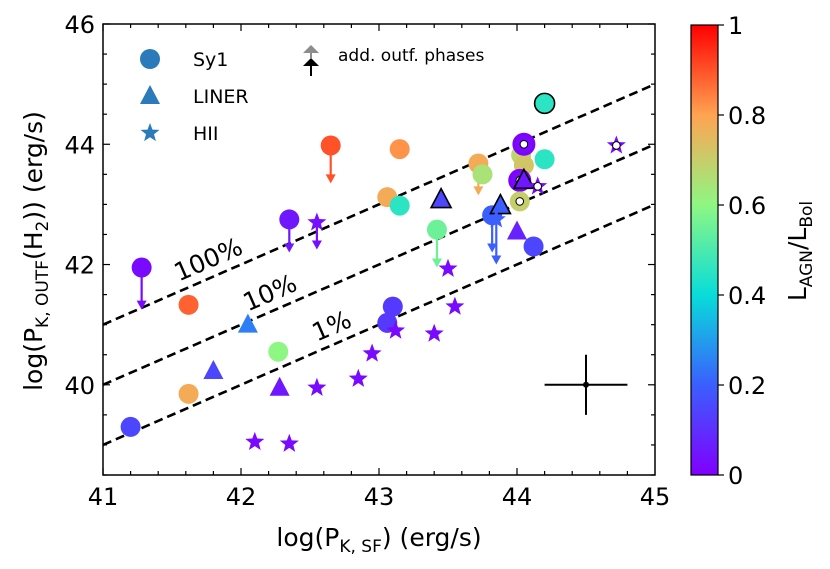 This screenshot has height=569, width=830. I want to click on legend-star-icon, so click(150, 132).